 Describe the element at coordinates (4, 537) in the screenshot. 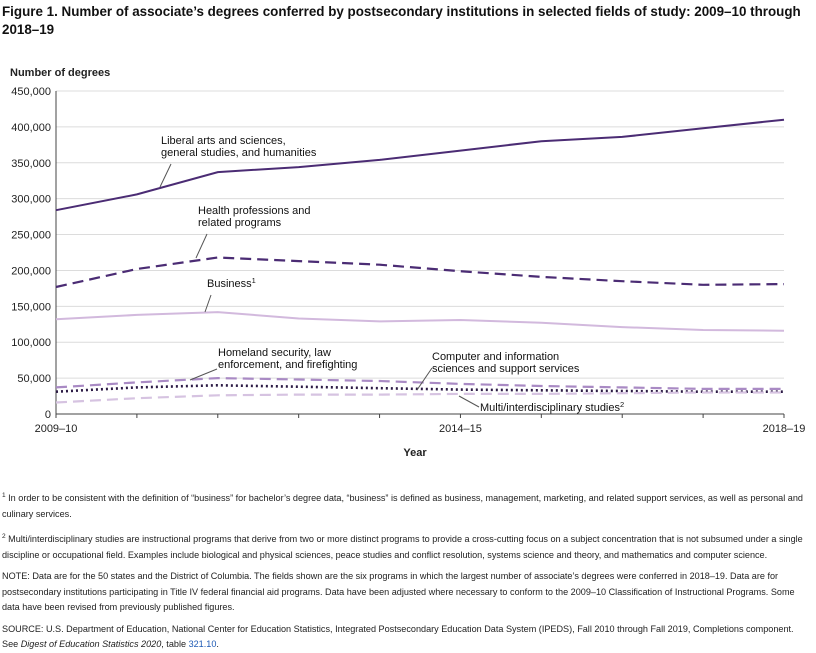

I see `footnote-2-mark: 2` at that location.